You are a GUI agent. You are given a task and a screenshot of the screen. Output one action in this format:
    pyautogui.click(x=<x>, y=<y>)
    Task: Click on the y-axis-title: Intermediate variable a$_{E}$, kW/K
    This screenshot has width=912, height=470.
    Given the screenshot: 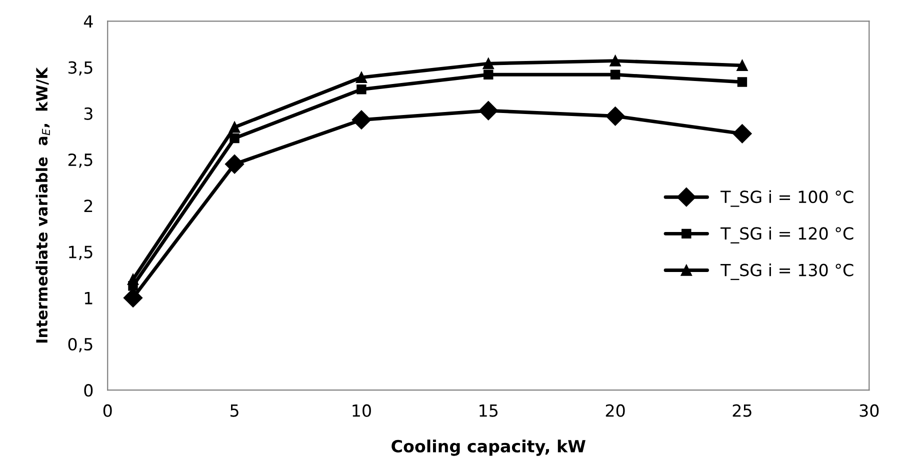 What is the action you would take?
    pyautogui.click(x=43, y=204)
    